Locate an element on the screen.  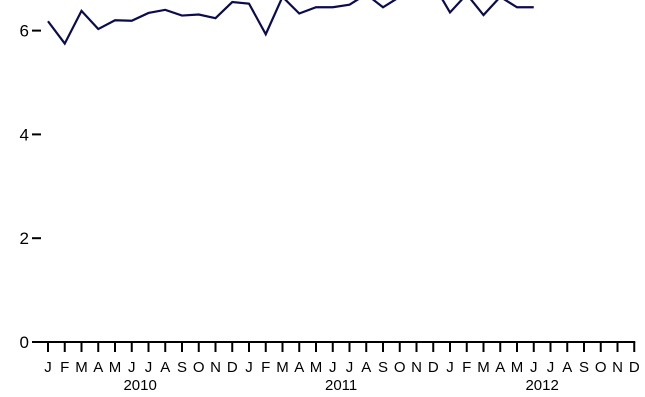
y-tick-label: 4 is located at coordinates (24, 134).